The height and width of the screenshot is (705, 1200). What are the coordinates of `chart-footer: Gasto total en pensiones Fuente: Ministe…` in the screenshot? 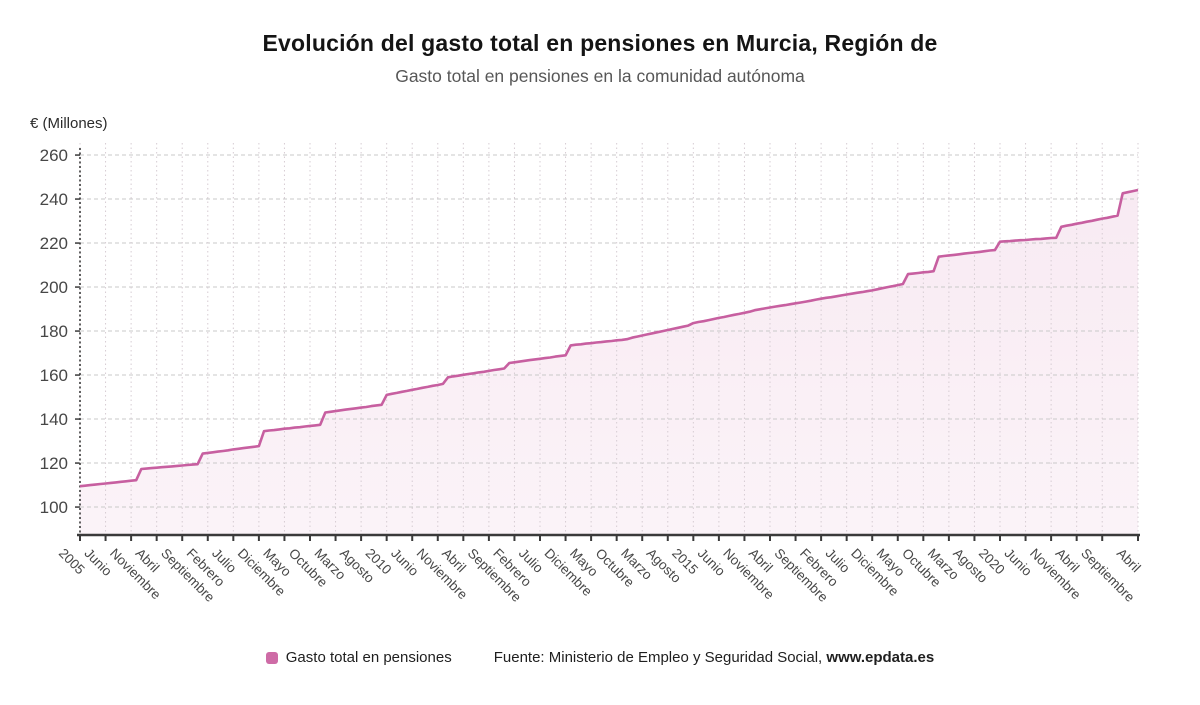 It's located at (600, 657).